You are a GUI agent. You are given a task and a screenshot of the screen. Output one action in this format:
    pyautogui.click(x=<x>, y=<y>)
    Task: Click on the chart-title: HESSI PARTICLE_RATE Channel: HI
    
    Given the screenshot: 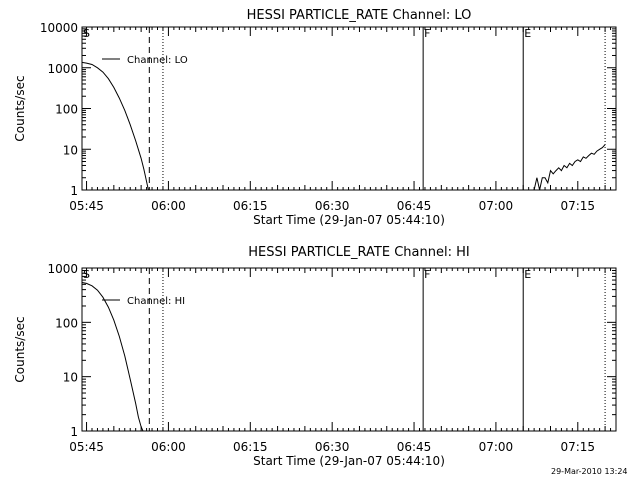 What is the action you would take?
    pyautogui.click(x=358, y=252)
    